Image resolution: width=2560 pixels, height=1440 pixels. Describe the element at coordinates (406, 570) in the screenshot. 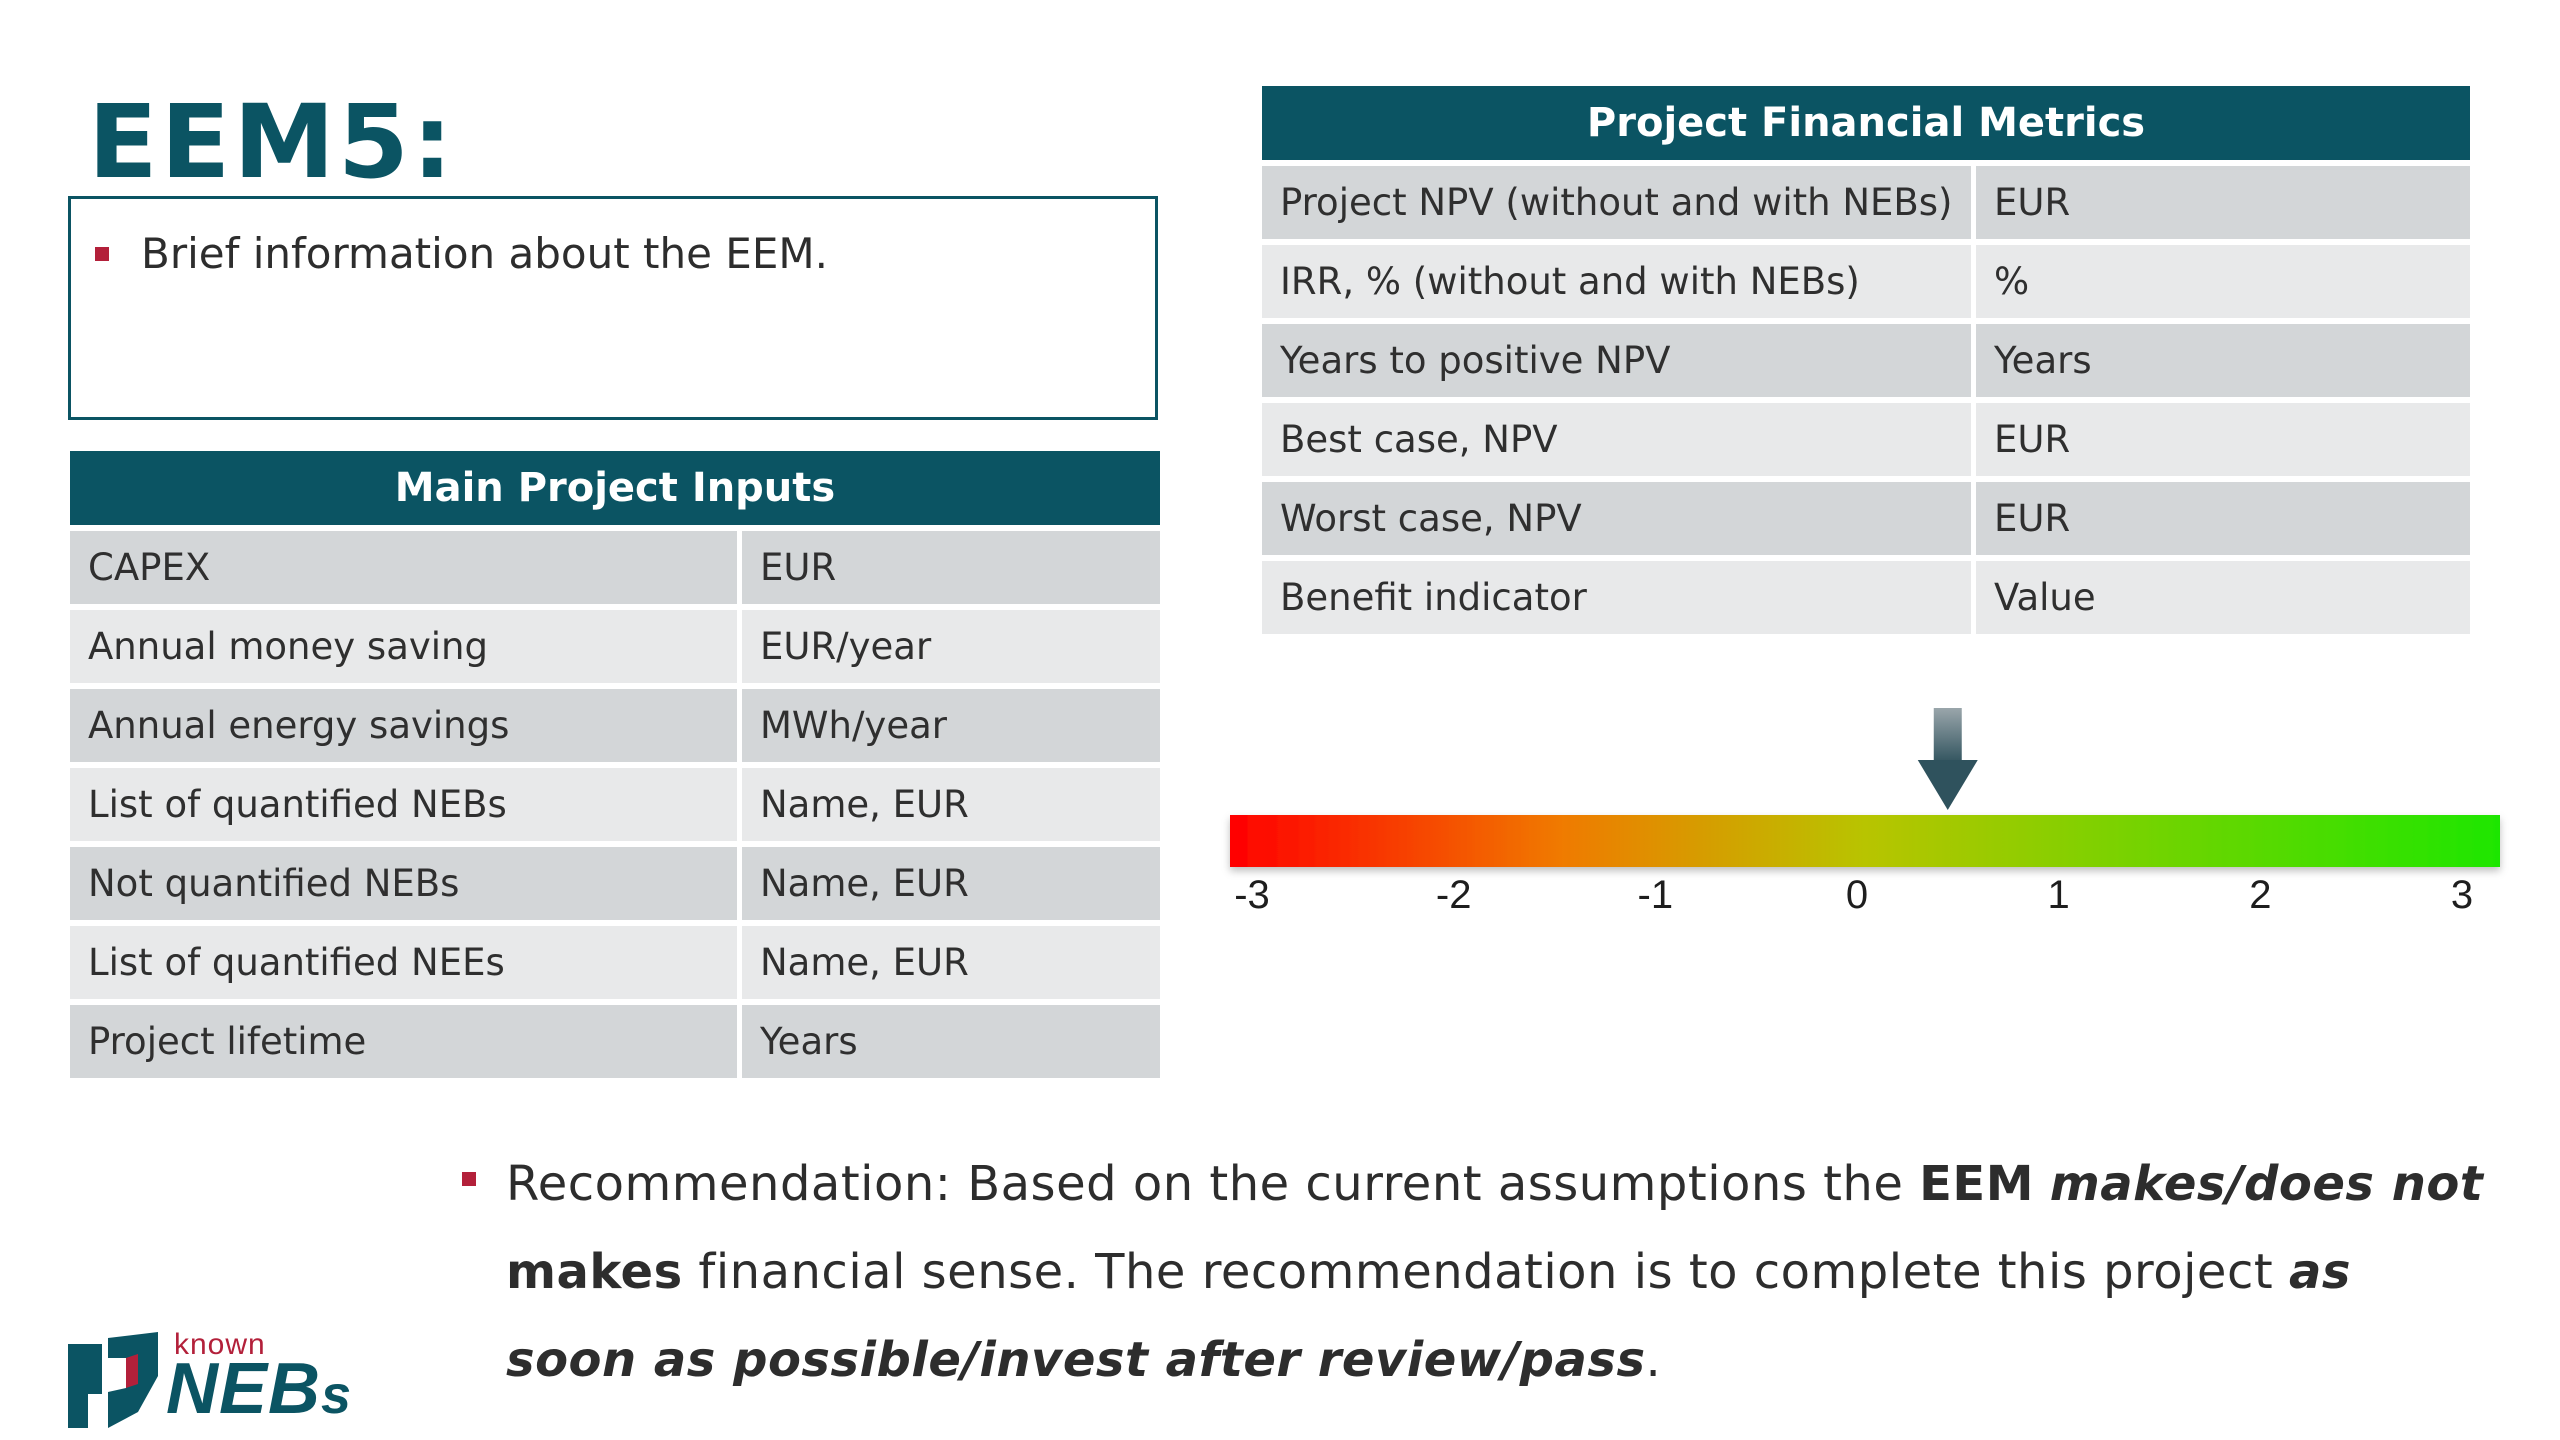

I see `row-label: CAPEX` at that location.